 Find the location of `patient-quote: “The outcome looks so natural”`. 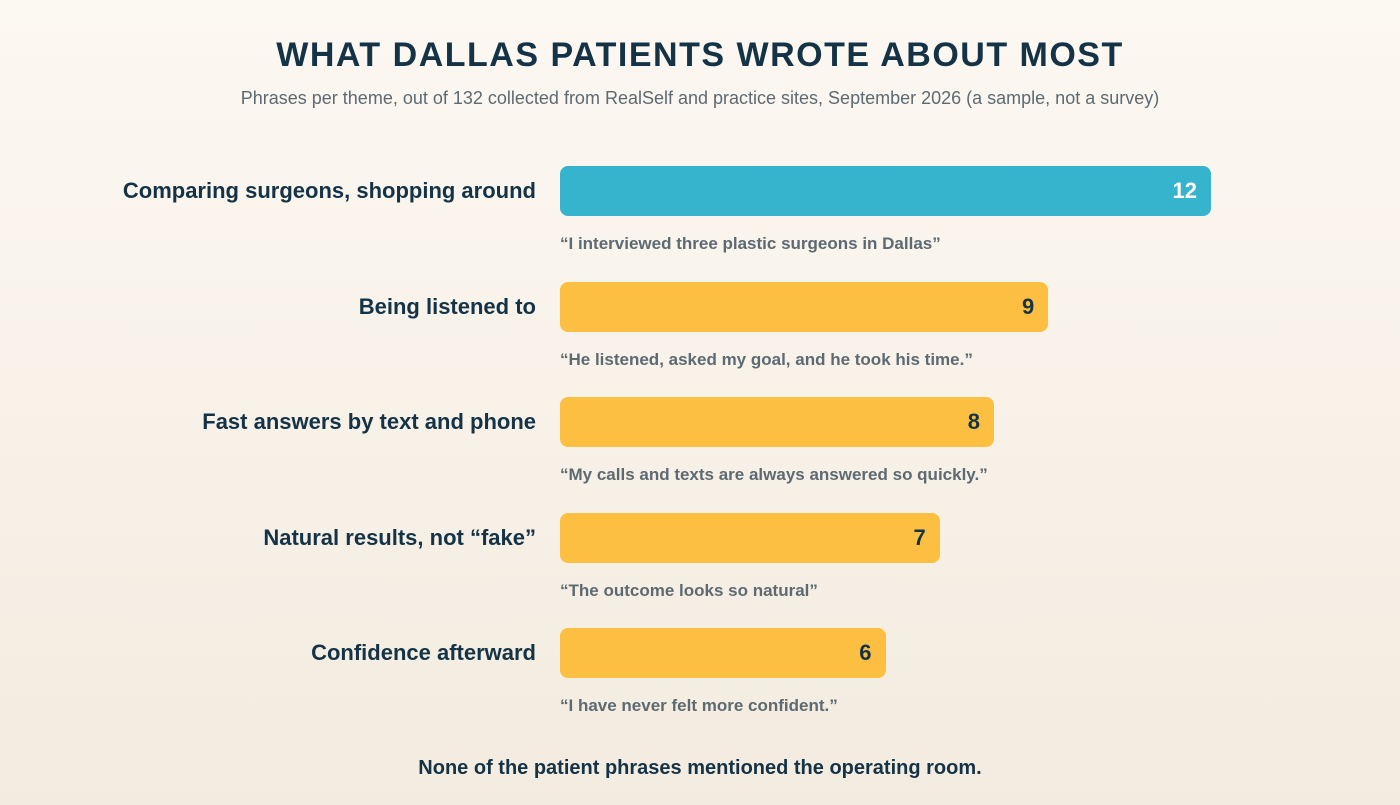

patient-quote: “The outcome looks so natural” is located at coordinates (689, 590).